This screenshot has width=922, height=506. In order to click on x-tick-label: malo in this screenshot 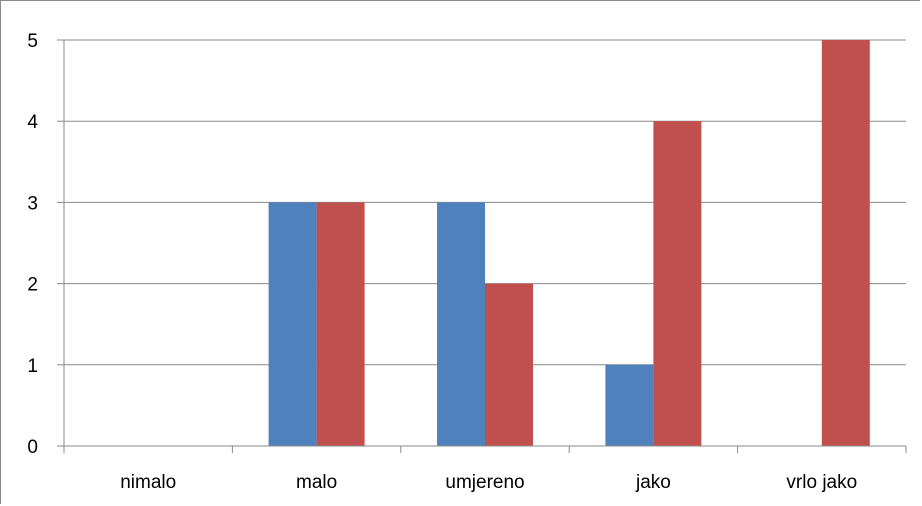, I will do `click(316, 482)`.